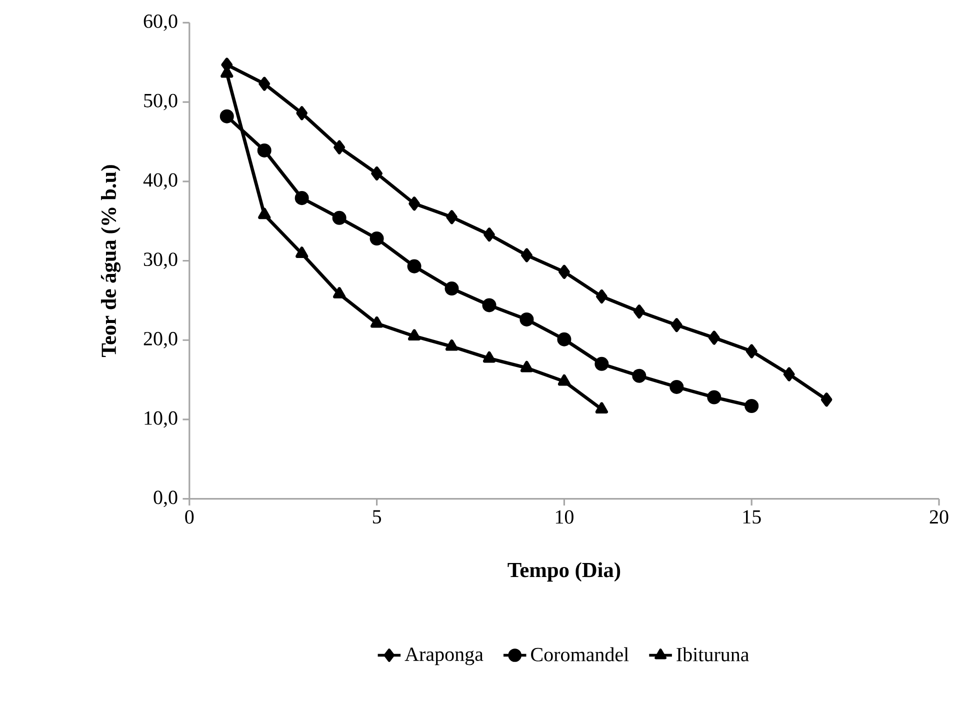 This screenshot has width=963, height=724. What do you see at coordinates (161, 102) in the screenshot?
I see `y-tick-label: 50,0` at bounding box center [161, 102].